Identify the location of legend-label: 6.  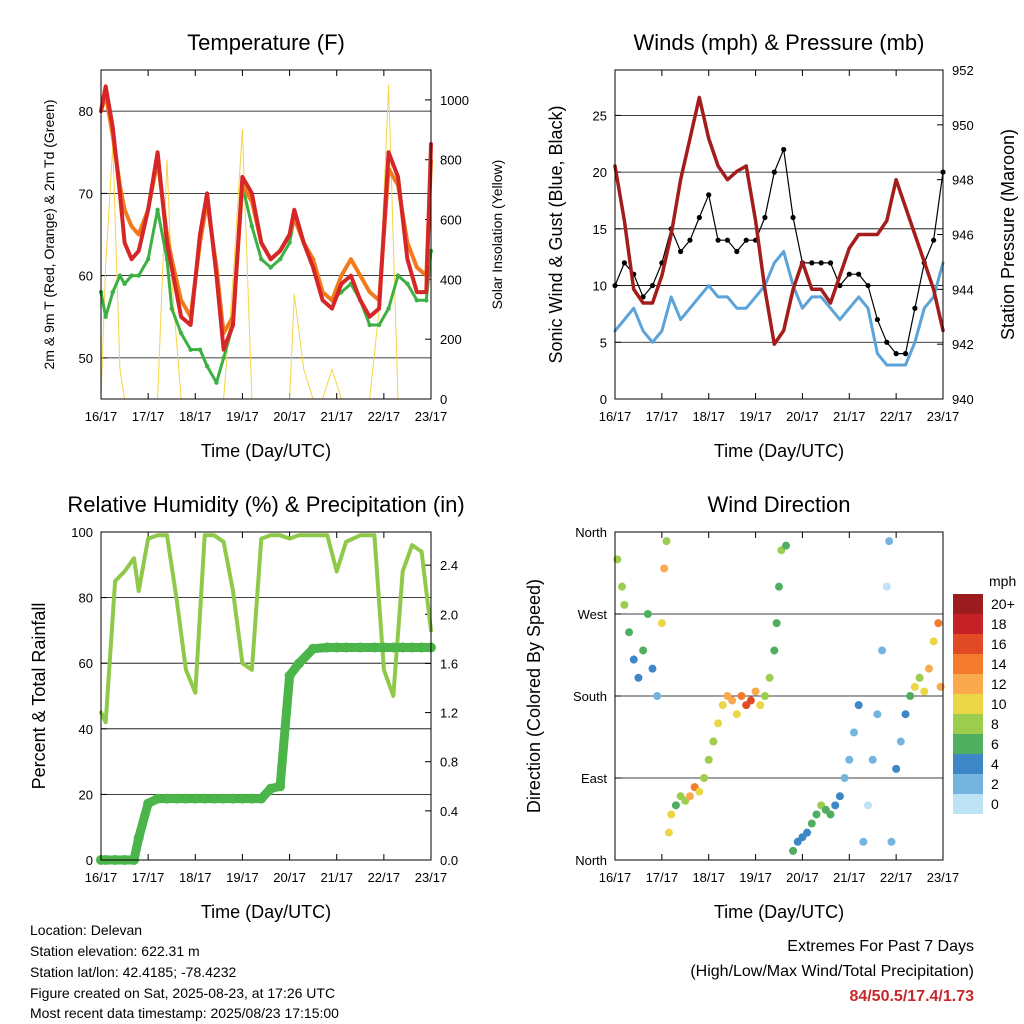
(995, 744).